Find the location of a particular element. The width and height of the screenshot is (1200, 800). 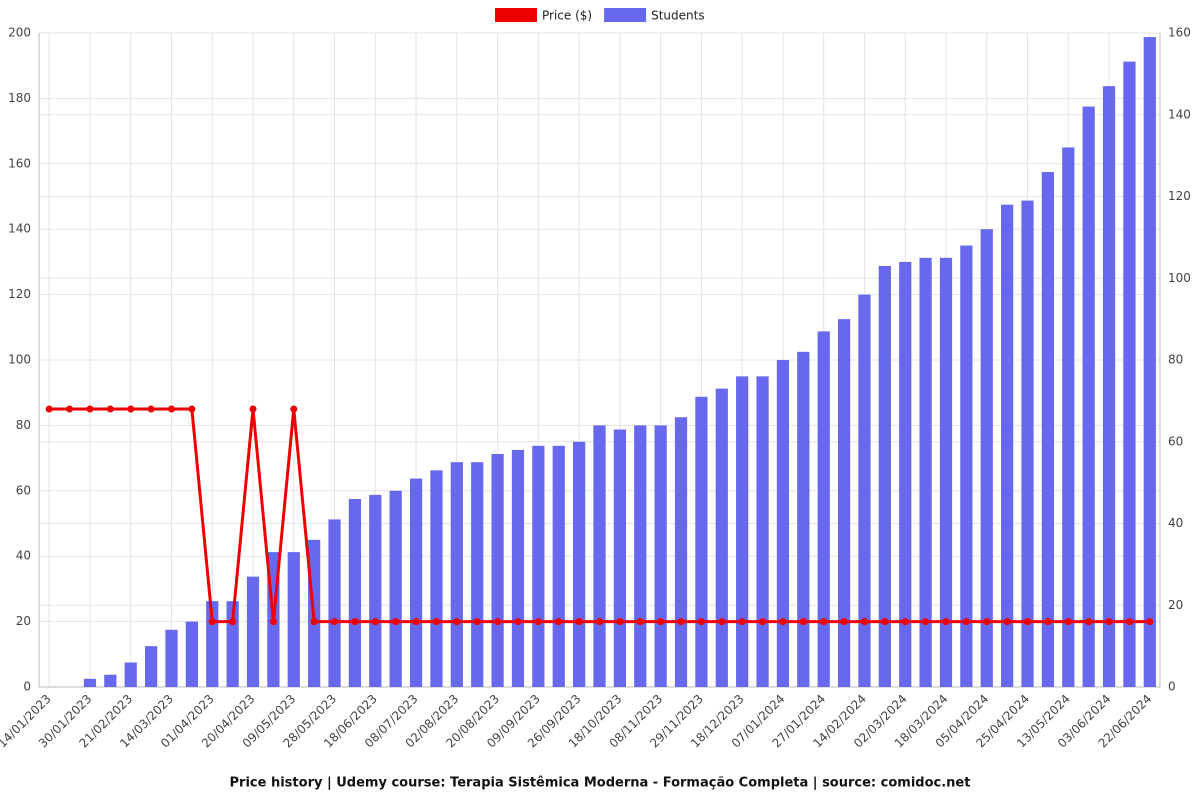

y-tick-label: 140 is located at coordinates (19, 229).